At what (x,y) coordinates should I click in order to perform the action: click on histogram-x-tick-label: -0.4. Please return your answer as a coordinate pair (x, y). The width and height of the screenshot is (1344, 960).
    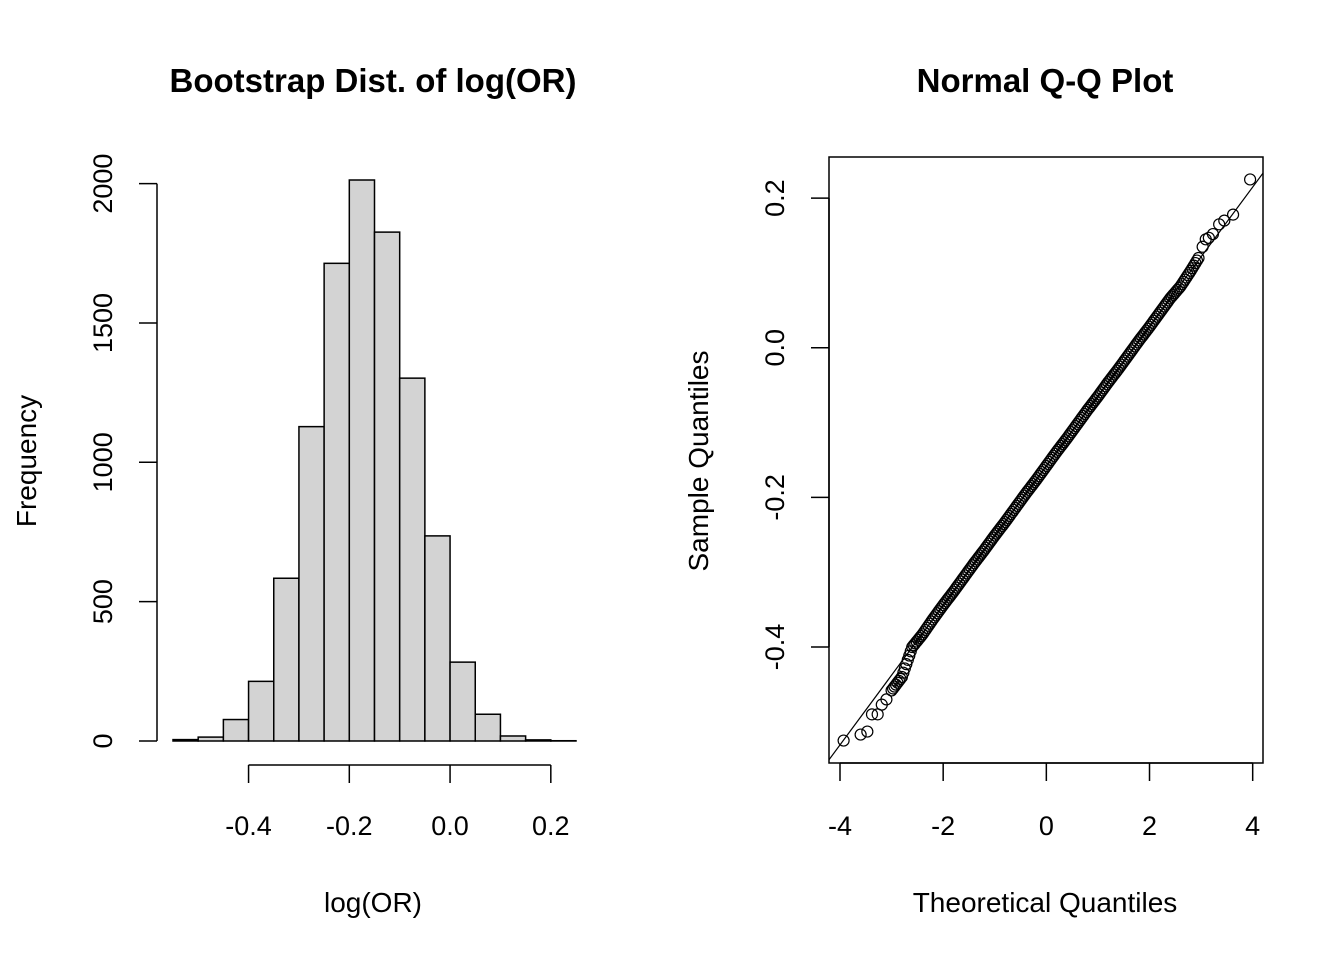
    Looking at the image, I should click on (248, 826).